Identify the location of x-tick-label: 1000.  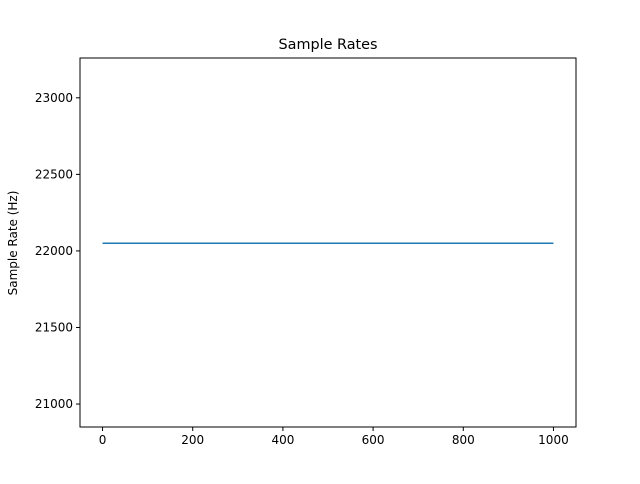
(553, 440).